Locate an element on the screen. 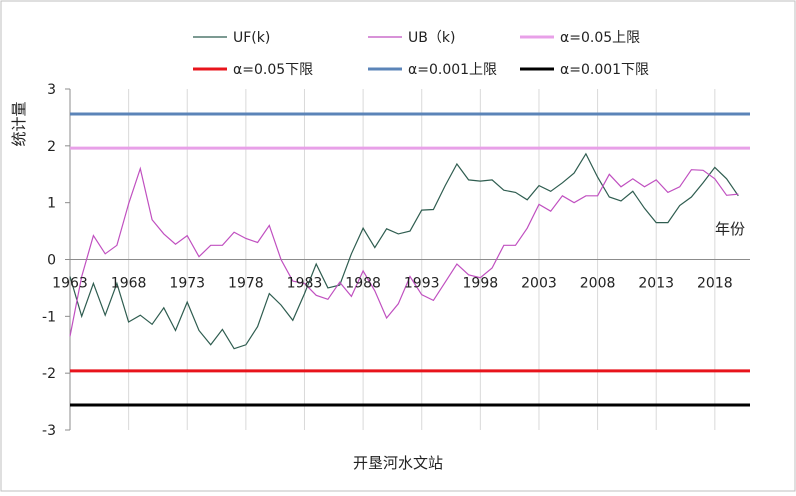 This screenshot has height=496, width=796. x-tick-label: 1993 is located at coordinates (422, 284).